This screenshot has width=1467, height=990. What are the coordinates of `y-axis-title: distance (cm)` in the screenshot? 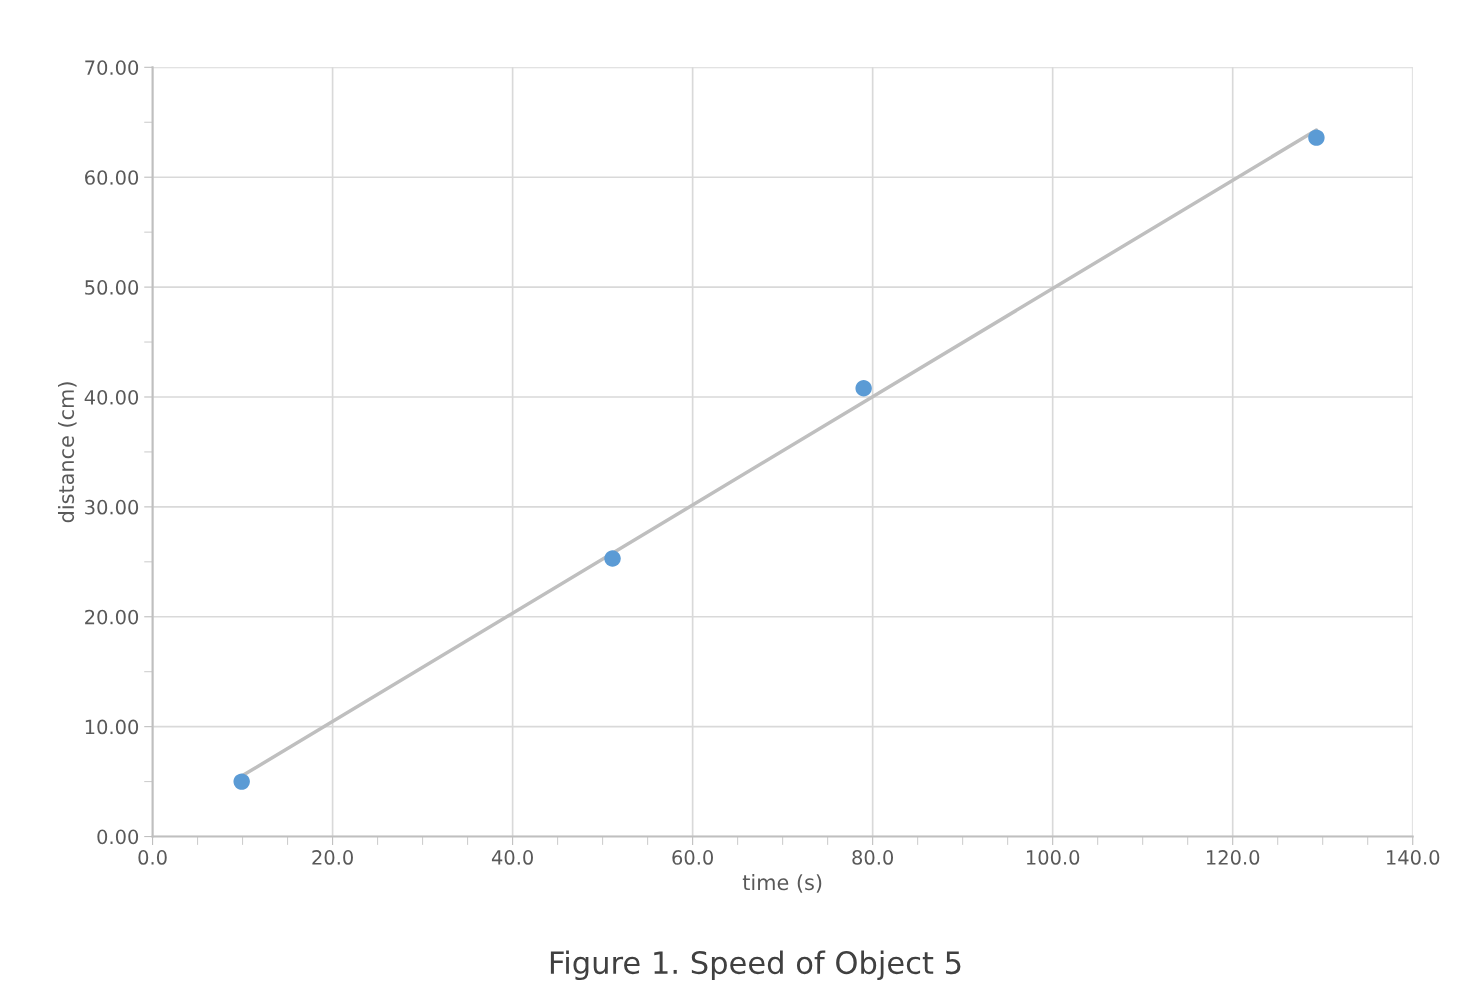 It's located at (67, 452).